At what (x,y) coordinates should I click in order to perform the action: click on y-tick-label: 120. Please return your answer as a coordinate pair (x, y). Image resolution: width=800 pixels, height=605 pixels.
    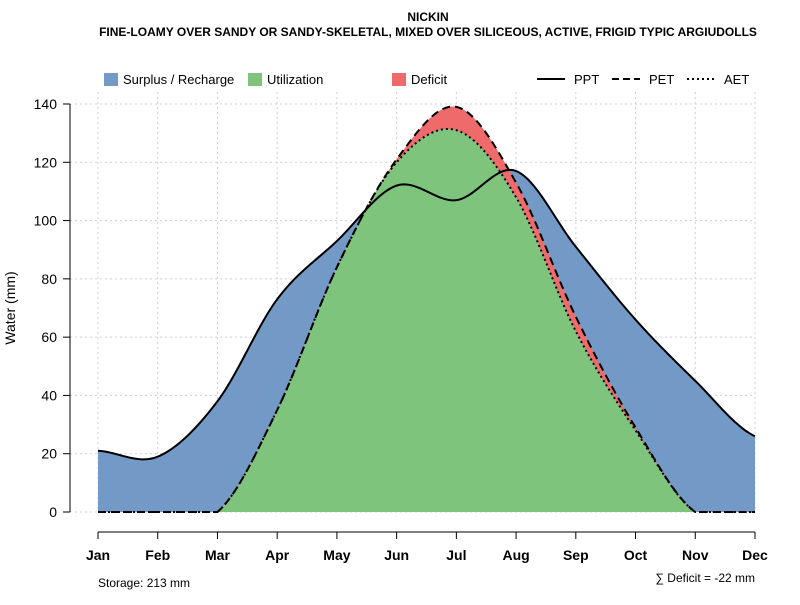
    Looking at the image, I should click on (46, 162).